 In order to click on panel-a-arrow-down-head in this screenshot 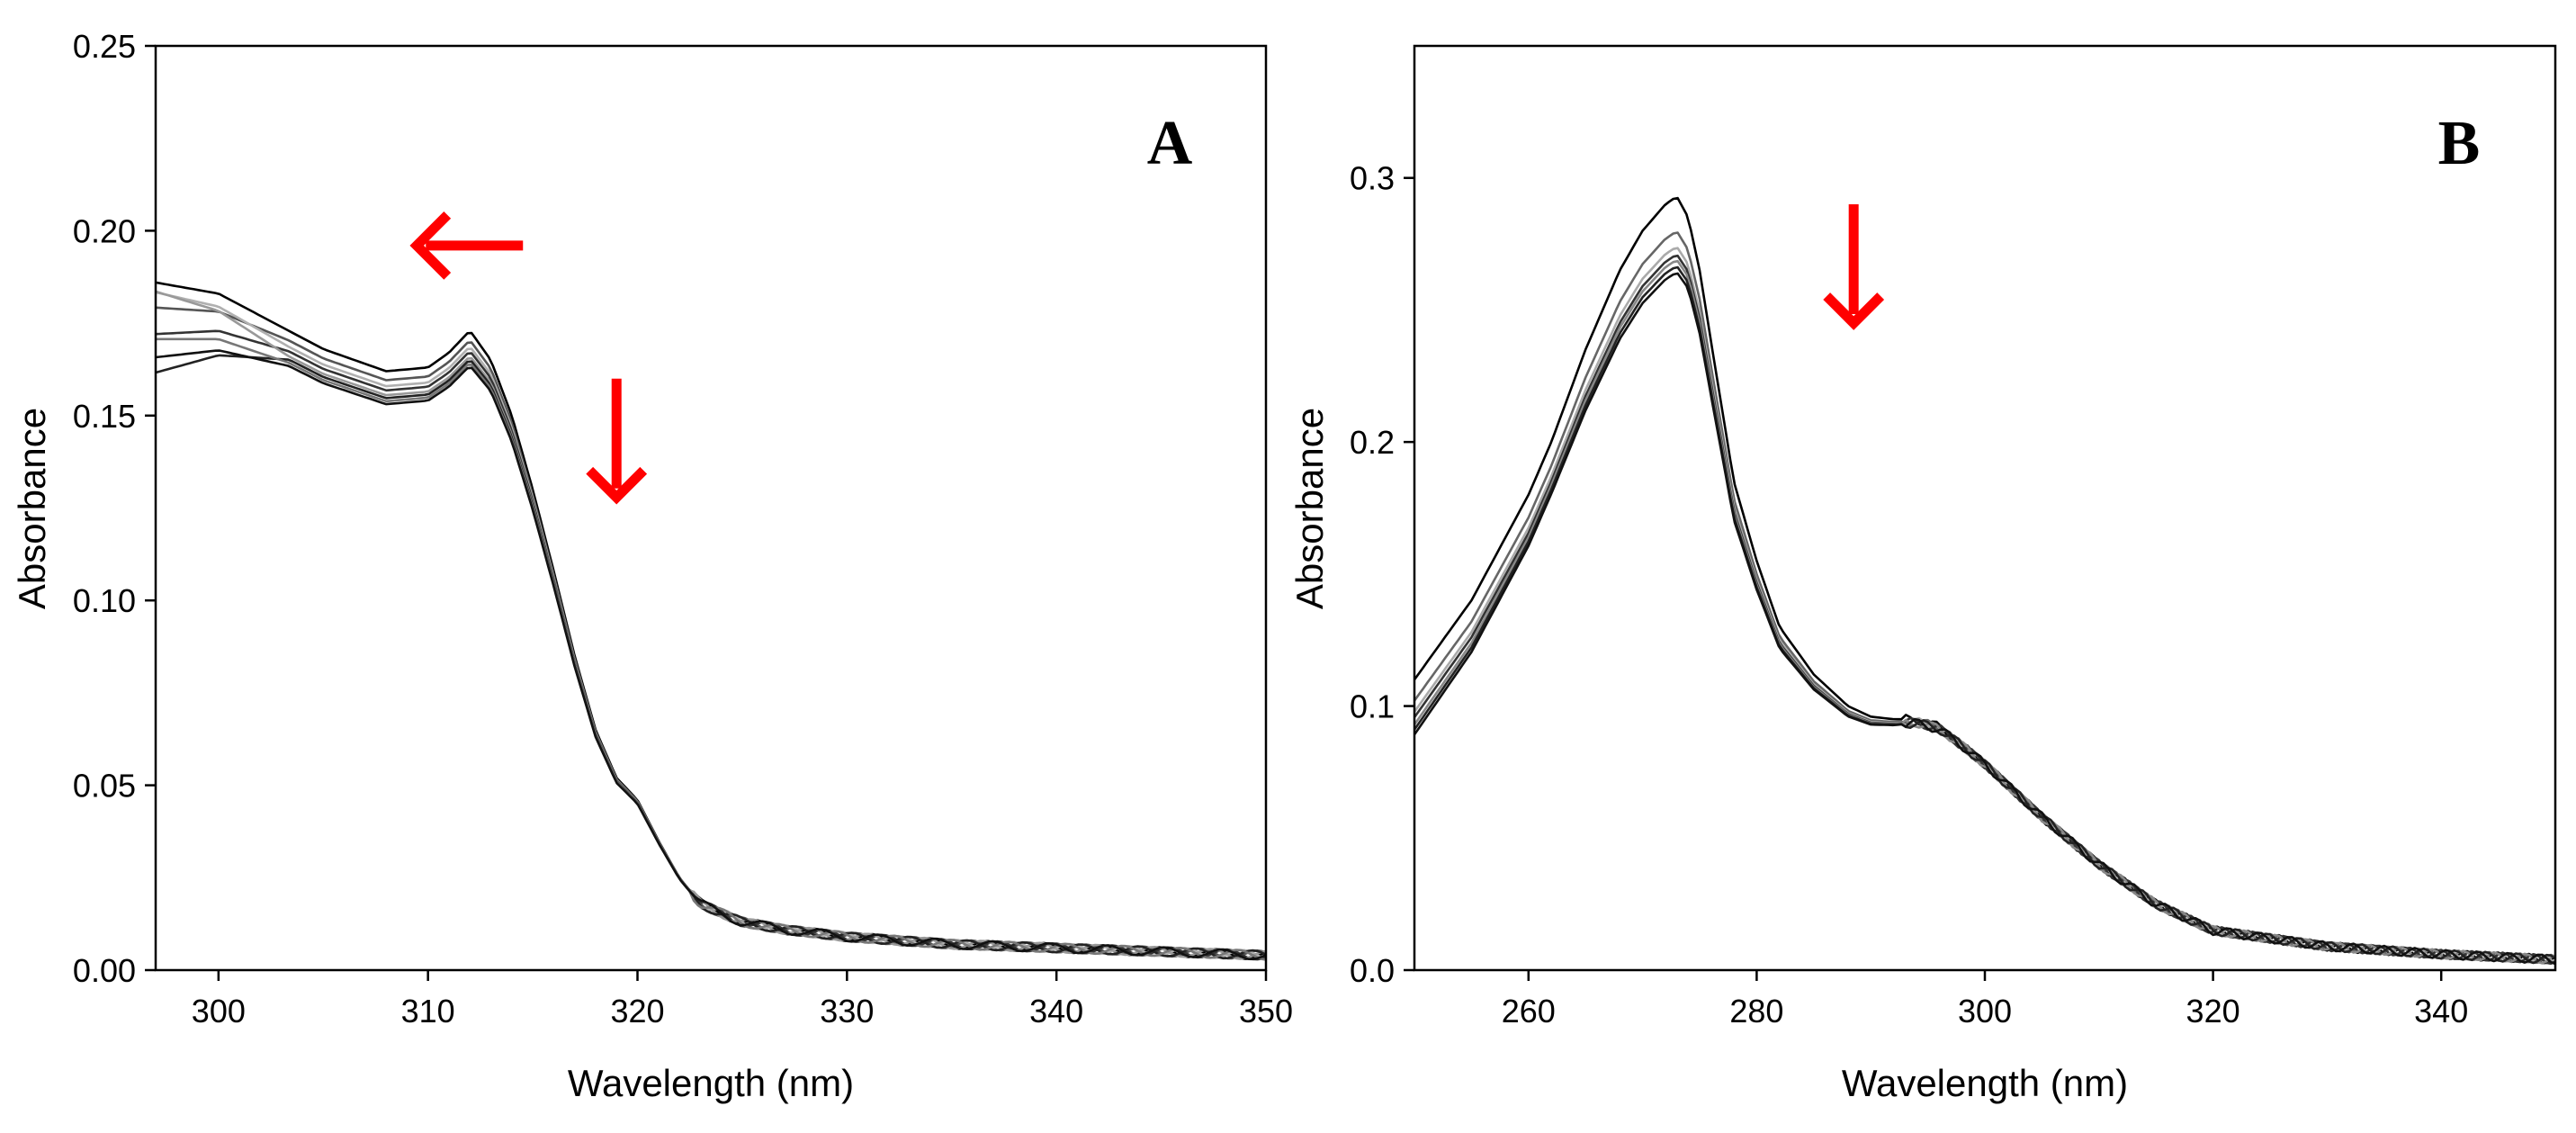, I will do `click(617, 485)`.